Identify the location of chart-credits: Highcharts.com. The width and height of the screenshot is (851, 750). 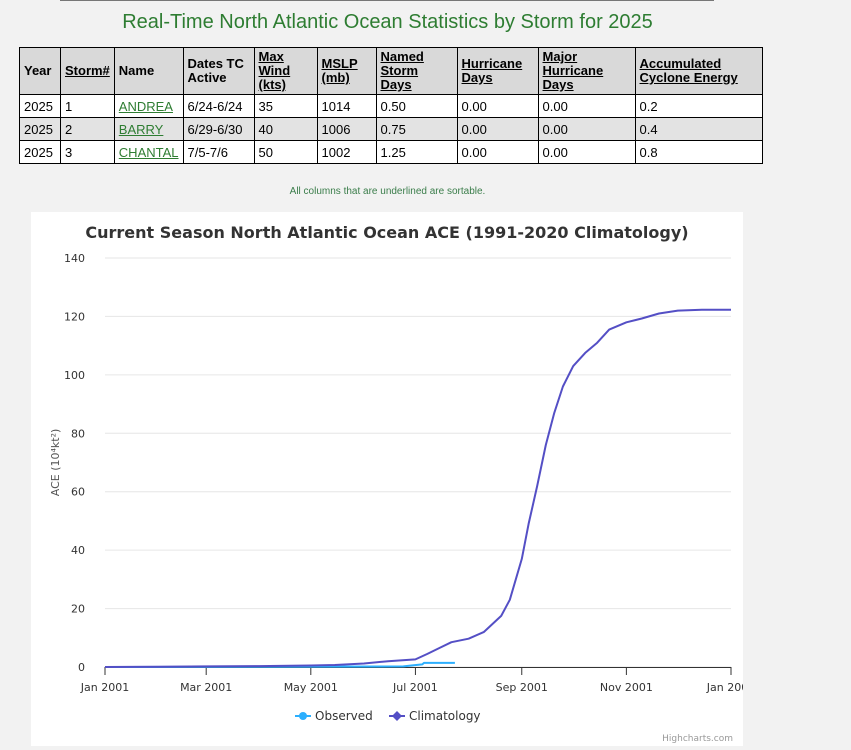
(697, 739).